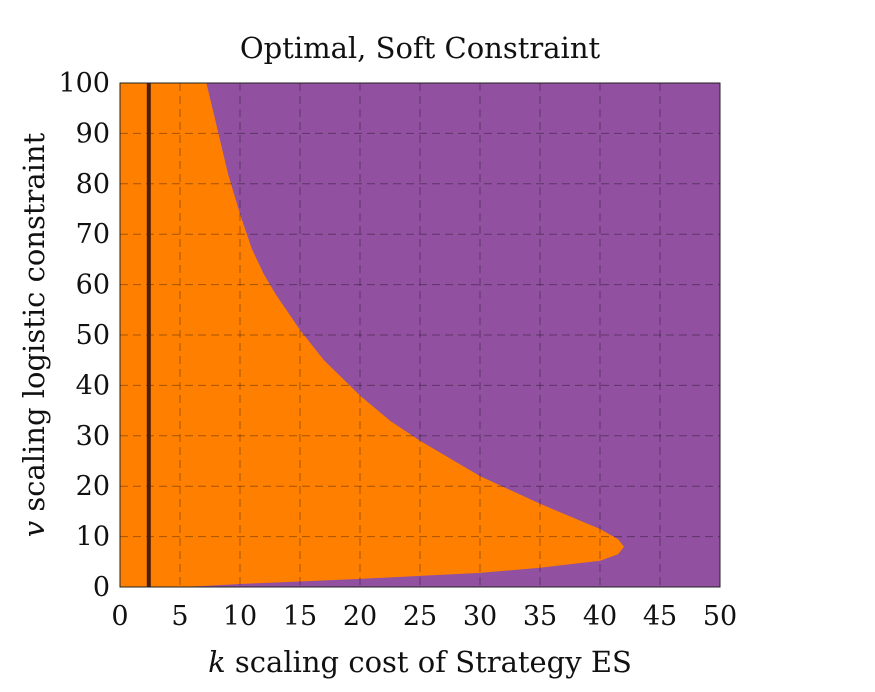 Image resolution: width=875 pixels, height=692 pixels. Describe the element at coordinates (420, 616) in the screenshot. I see `x-tick-label: 25` at that location.